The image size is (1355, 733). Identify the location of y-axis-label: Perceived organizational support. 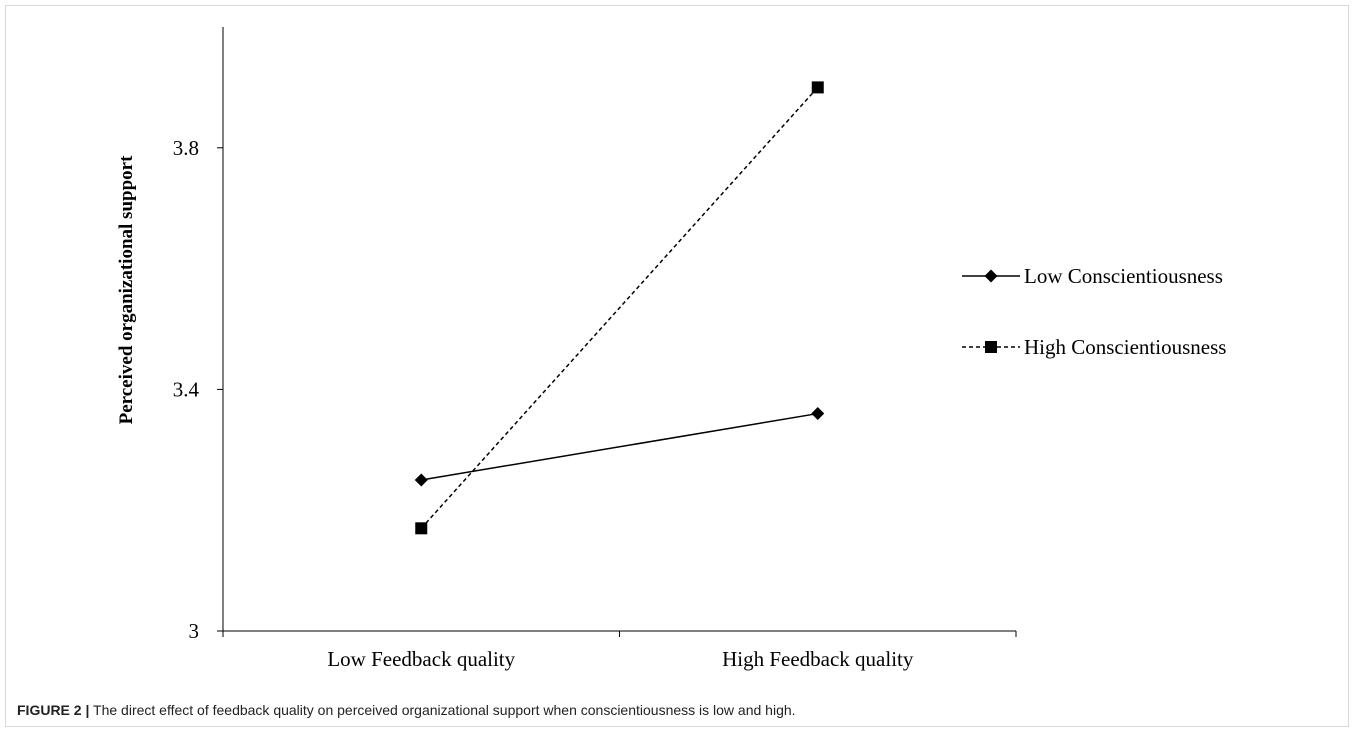
(126, 289).